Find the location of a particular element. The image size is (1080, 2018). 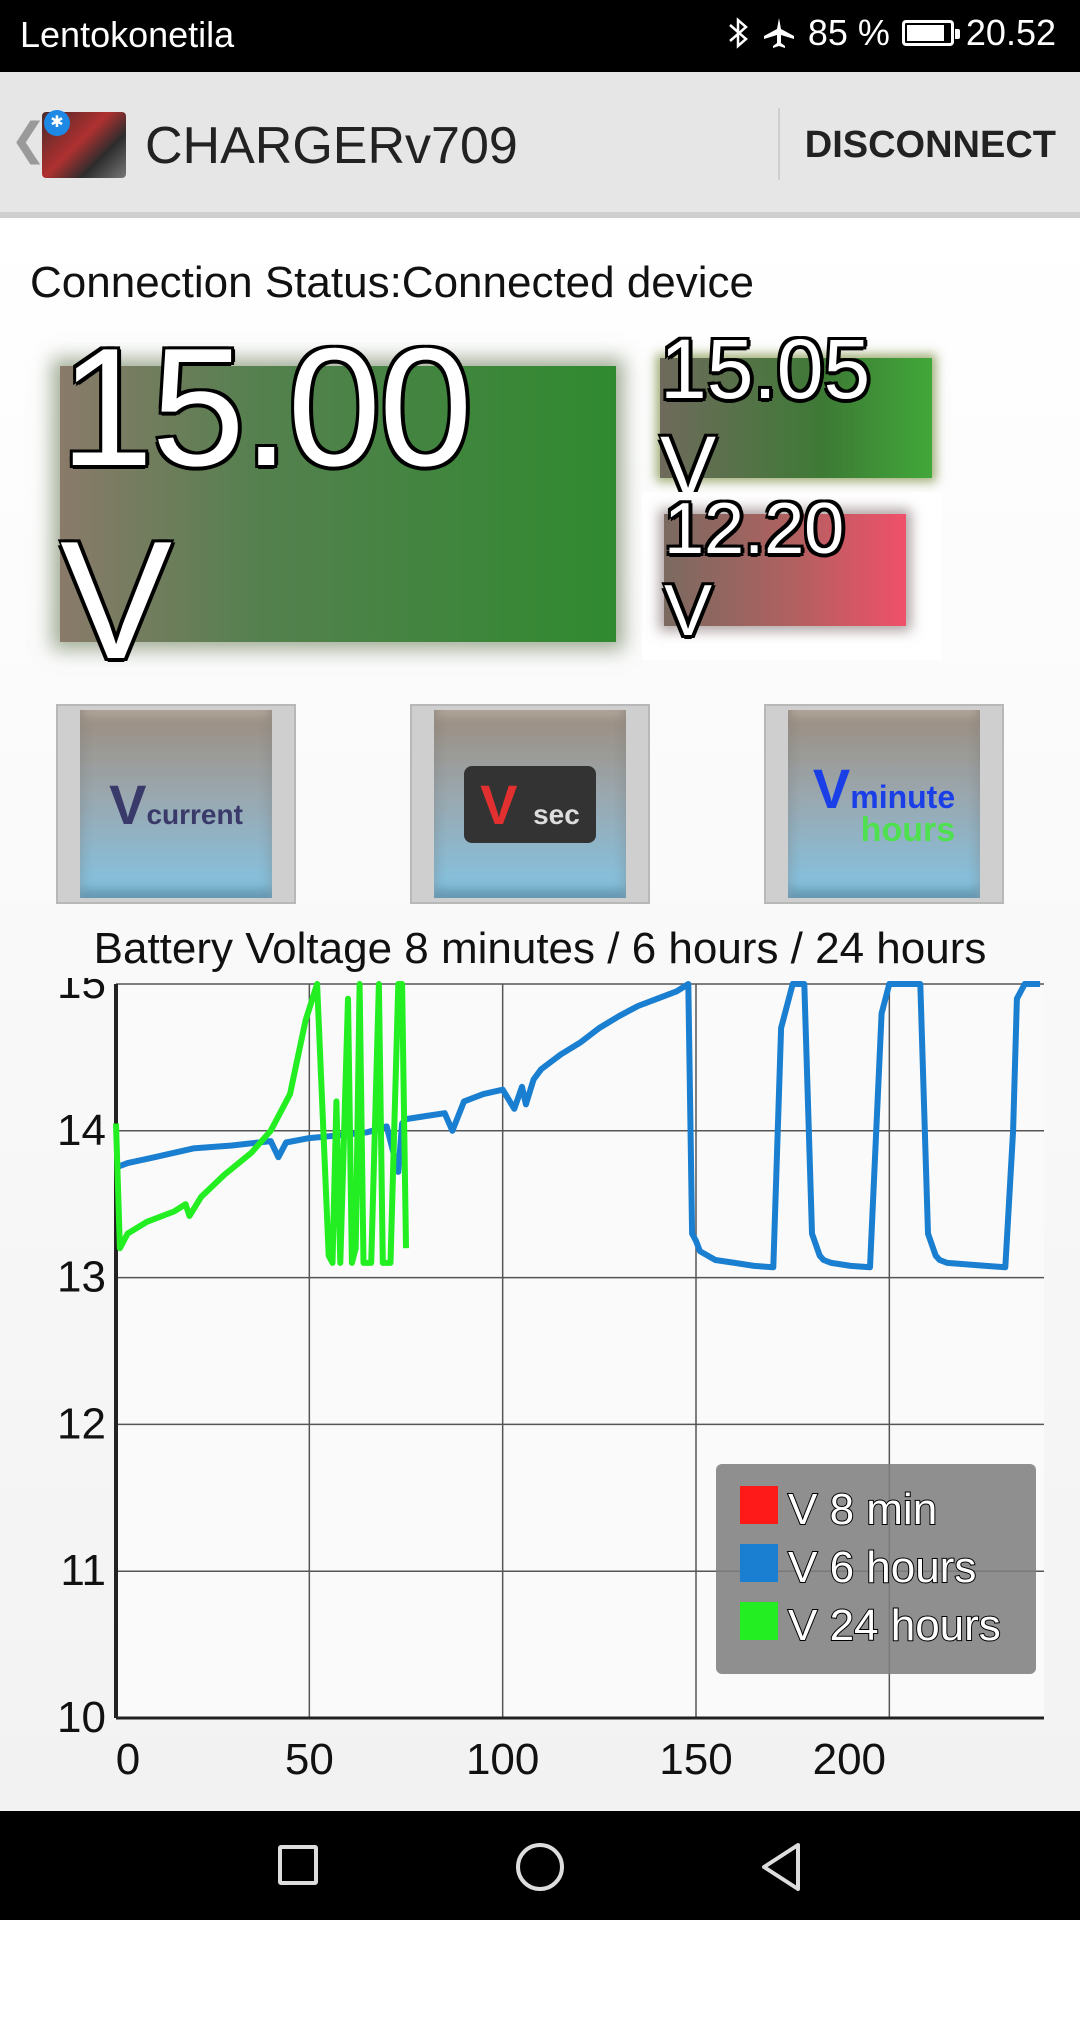

status-carrier: Lentokonetila is located at coordinates (127, 34).